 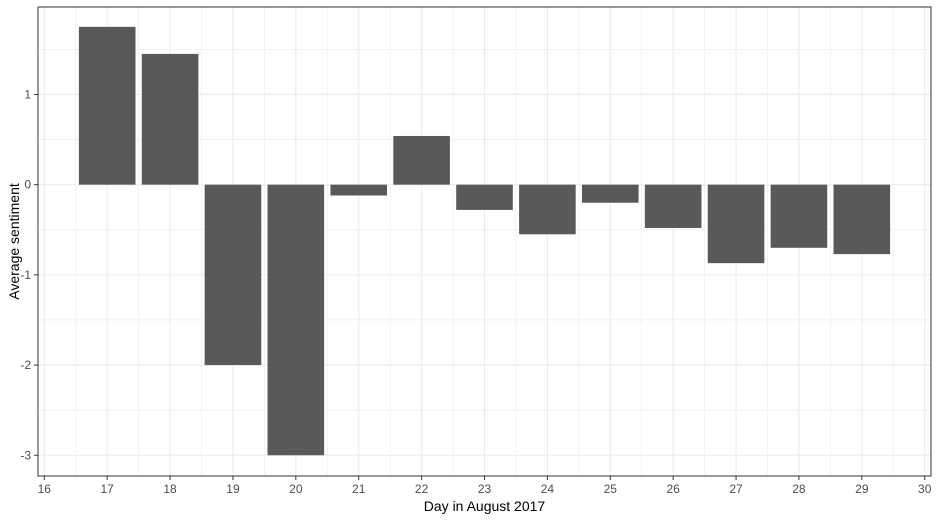 I want to click on y-tick-label: 0, so click(x=27, y=185).